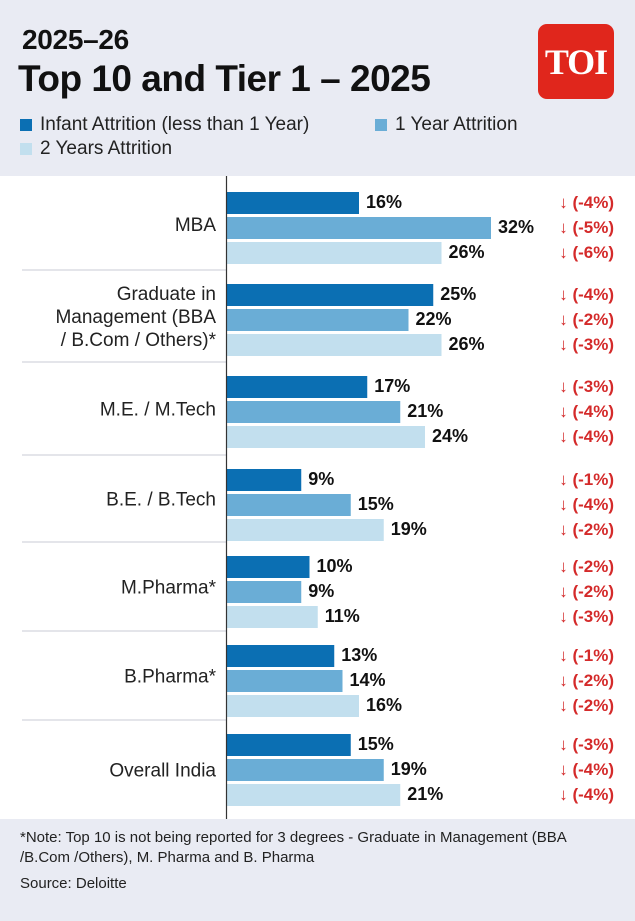 Image resolution: width=635 pixels, height=921 pixels. I want to click on category-label-graduate-in-management-bba-b-com-others: Graduate in, so click(166, 294).